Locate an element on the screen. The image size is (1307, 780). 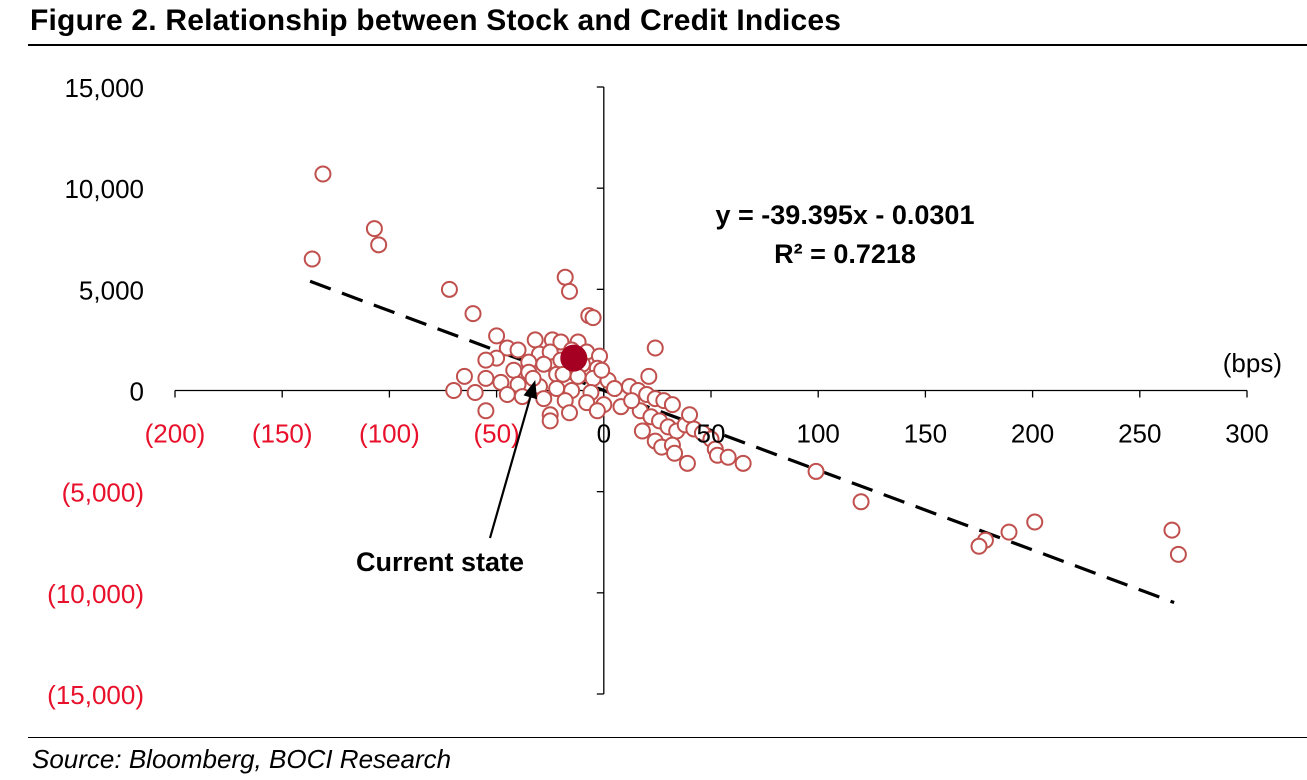
x-tick-label: 200 is located at coordinates (1032, 434).